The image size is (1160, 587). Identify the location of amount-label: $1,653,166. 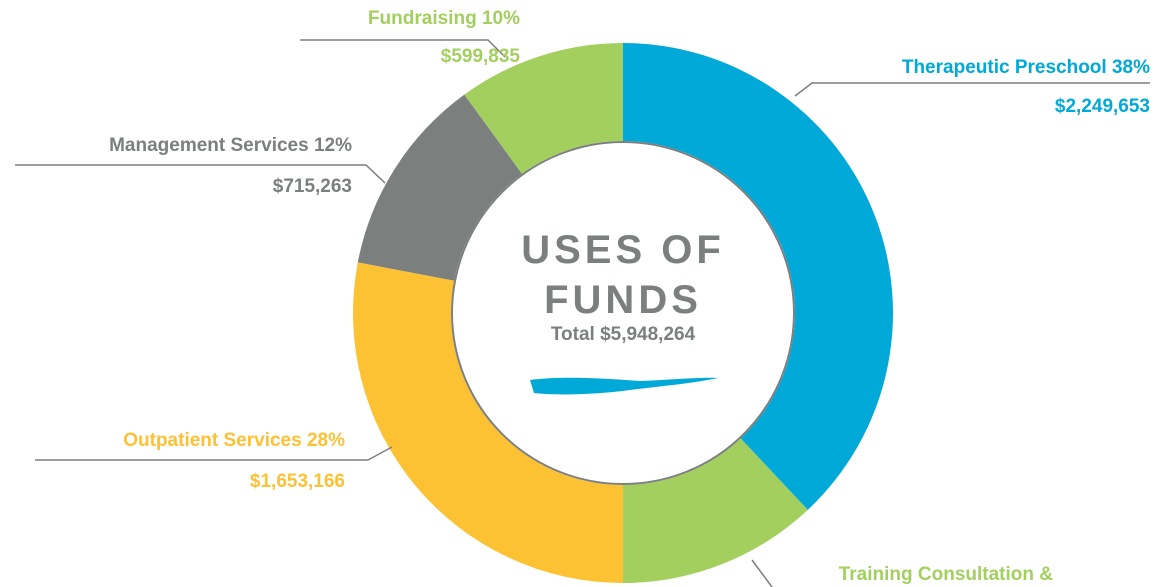
(297, 481).